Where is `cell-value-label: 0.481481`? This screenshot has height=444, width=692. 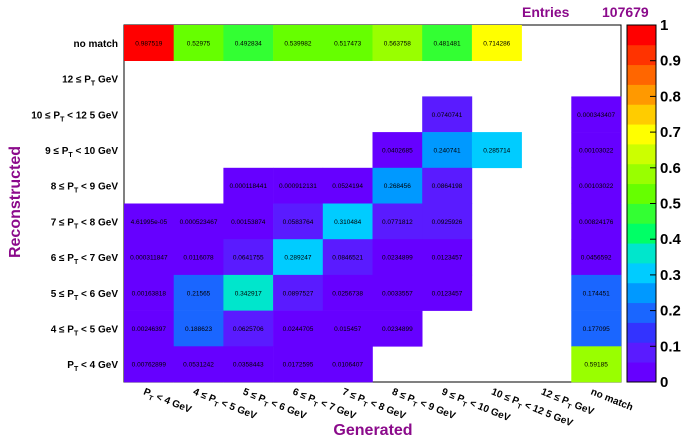 cell-value-label: 0.481481 is located at coordinates (446, 43).